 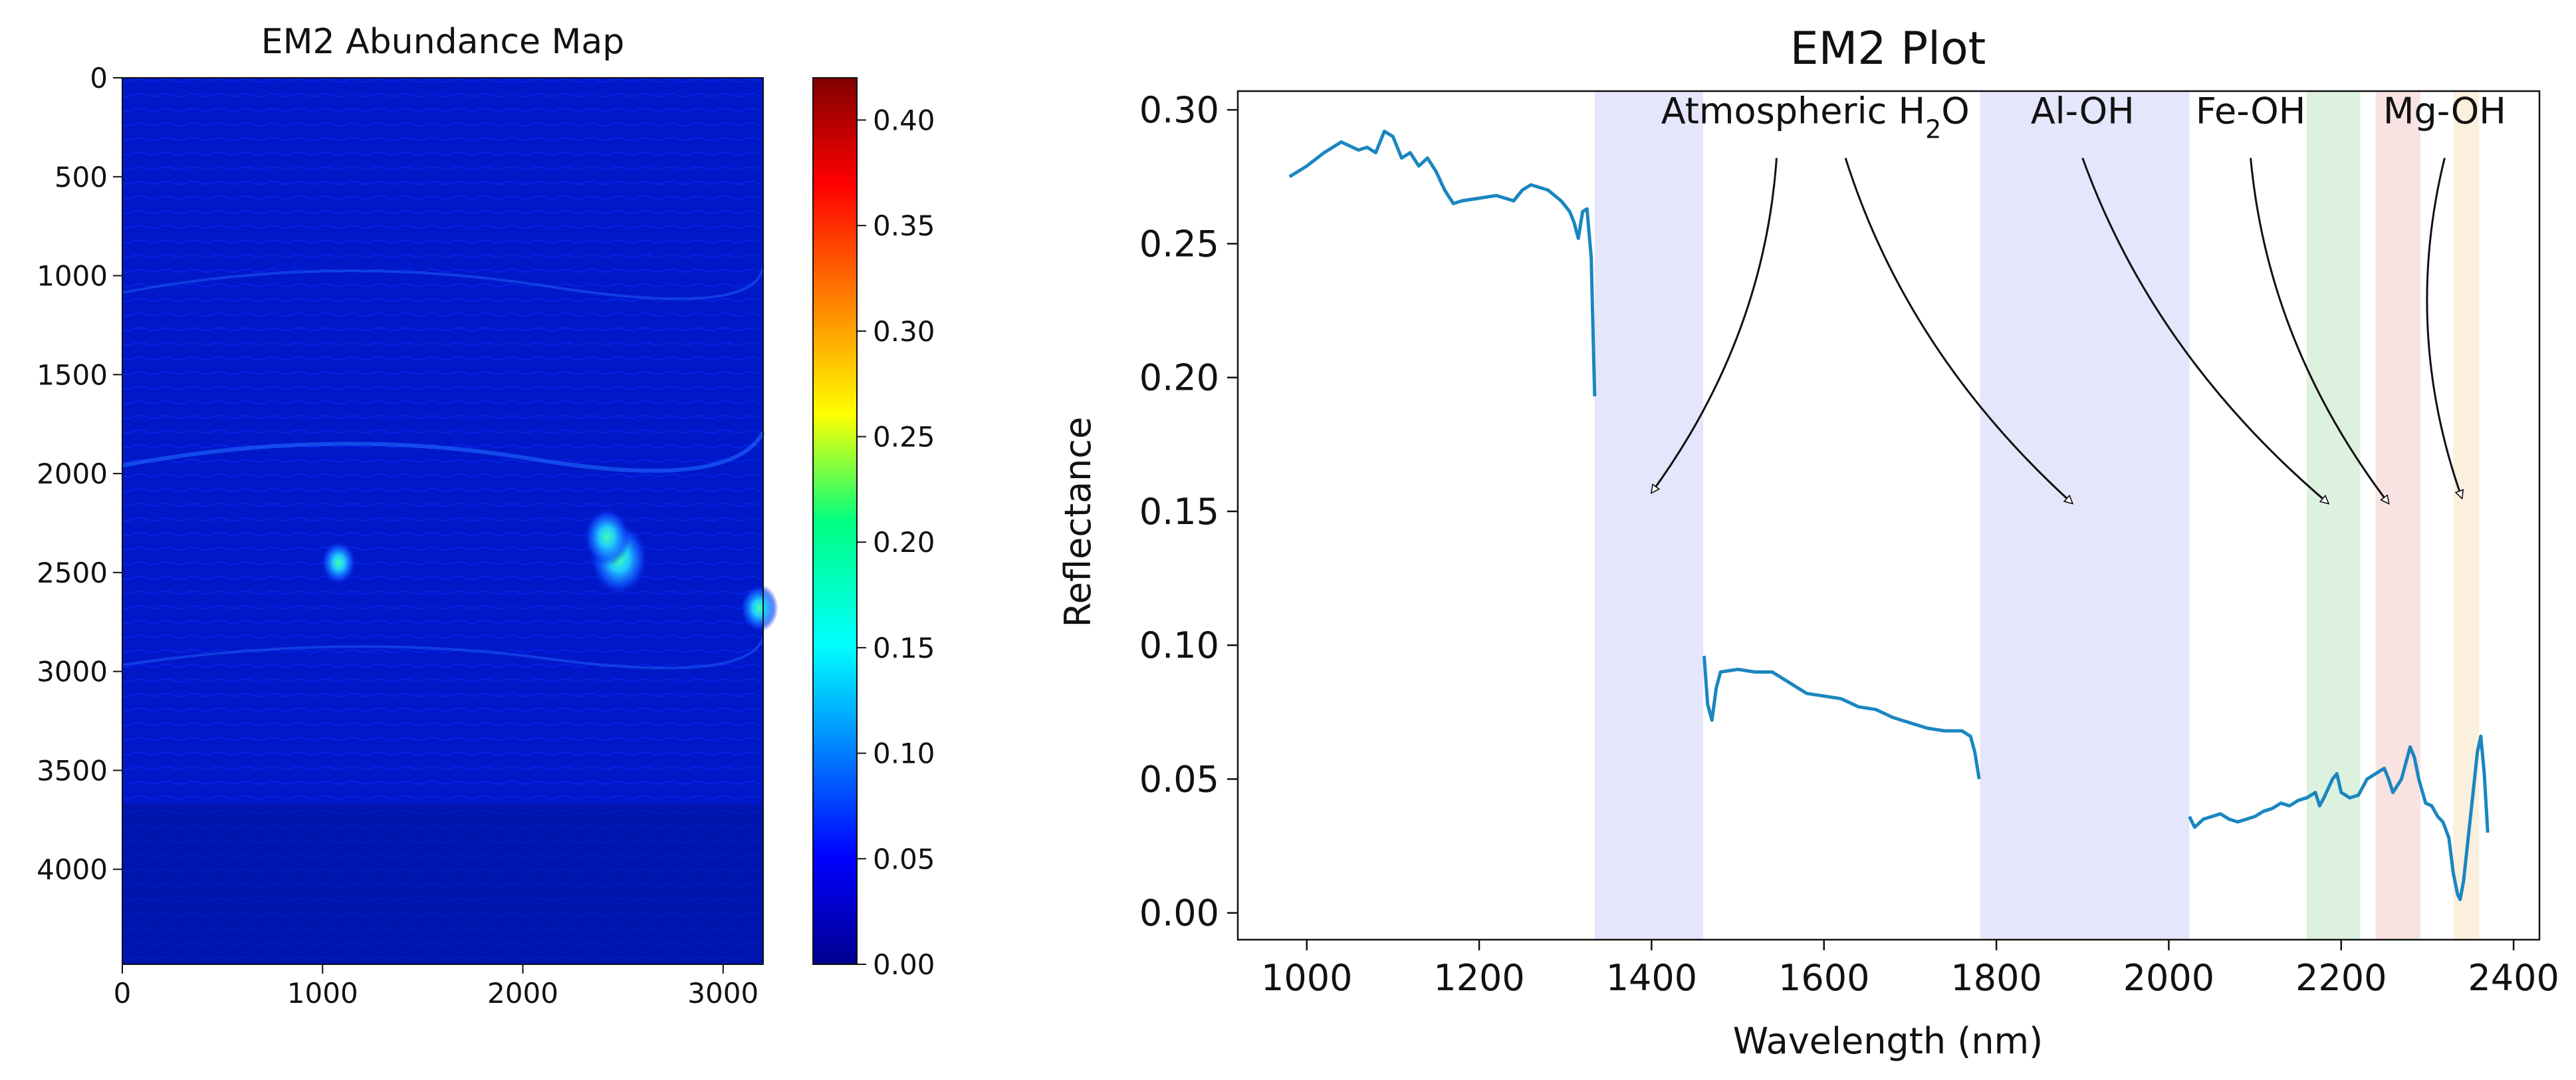 What do you see at coordinates (99, 78) in the screenshot?
I see `map-y-tick-label: 0` at bounding box center [99, 78].